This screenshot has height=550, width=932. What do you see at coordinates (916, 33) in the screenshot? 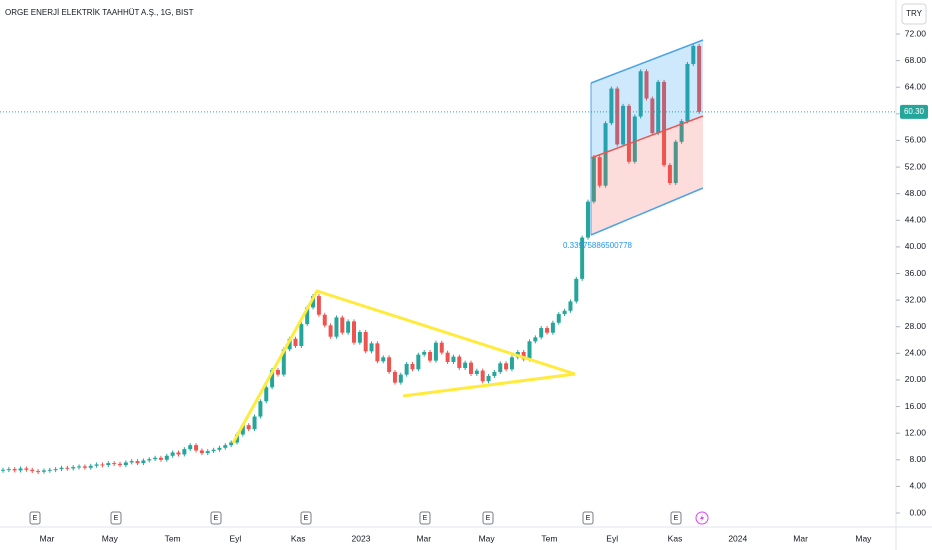
I see `y-tick-label: 72.00` at bounding box center [916, 33].